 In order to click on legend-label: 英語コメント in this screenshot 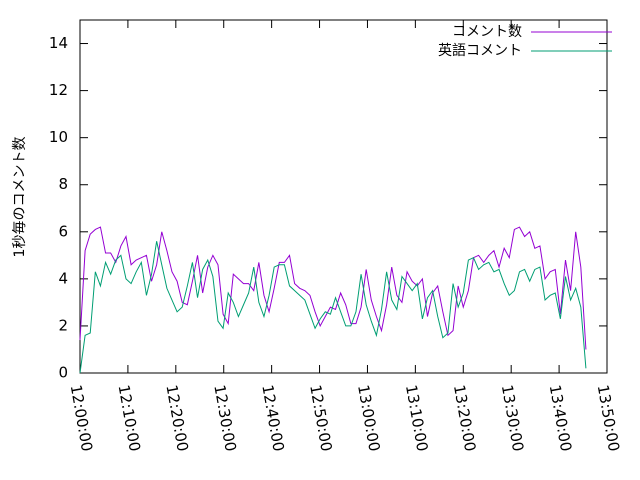, I will do `click(480, 50)`.